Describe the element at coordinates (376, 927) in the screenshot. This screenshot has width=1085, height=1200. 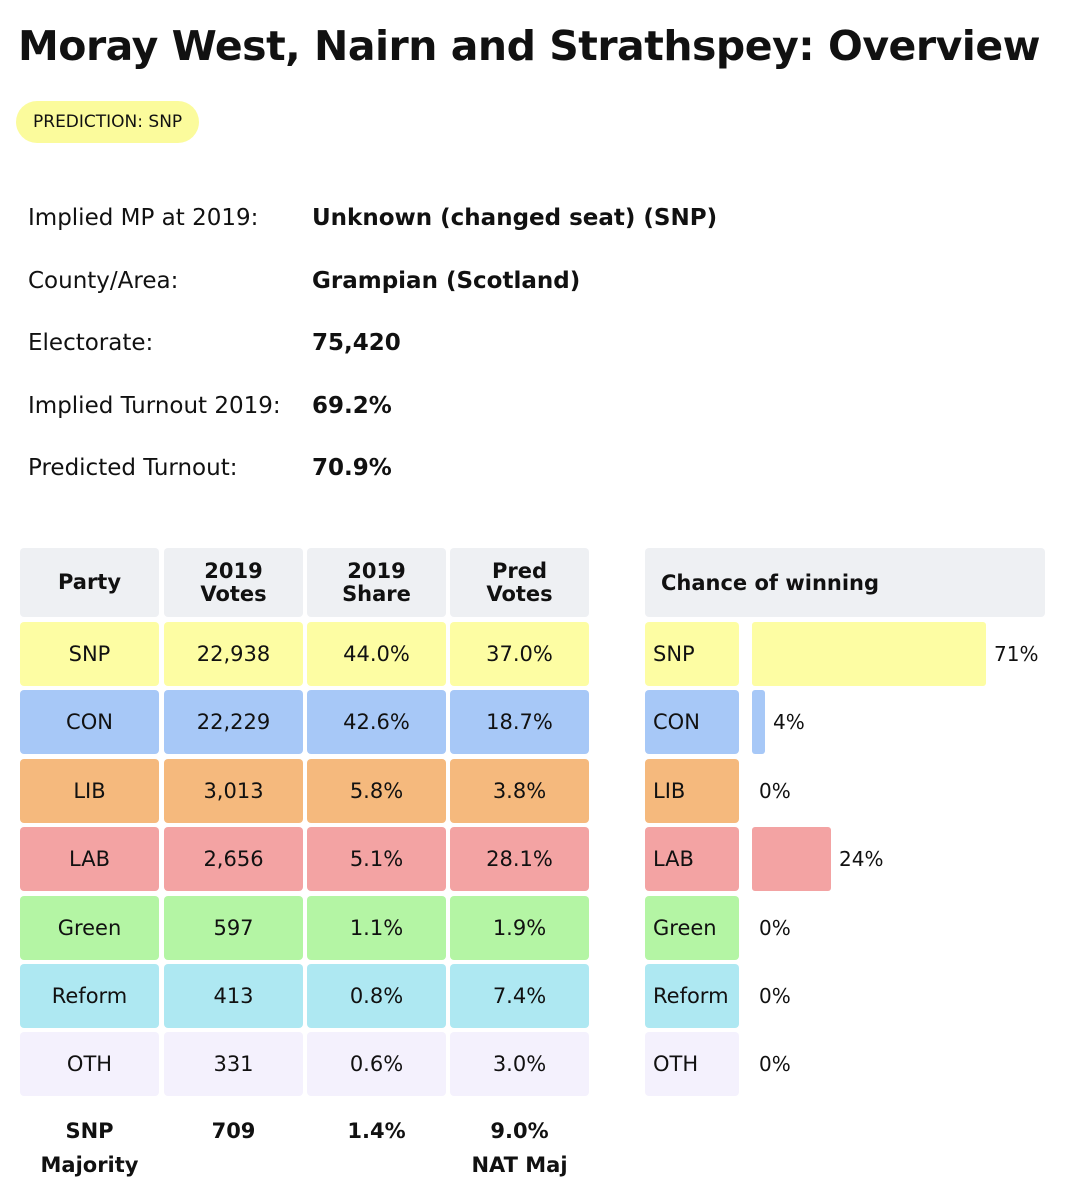
I see `share-2019-cell: 1.1%` at that location.